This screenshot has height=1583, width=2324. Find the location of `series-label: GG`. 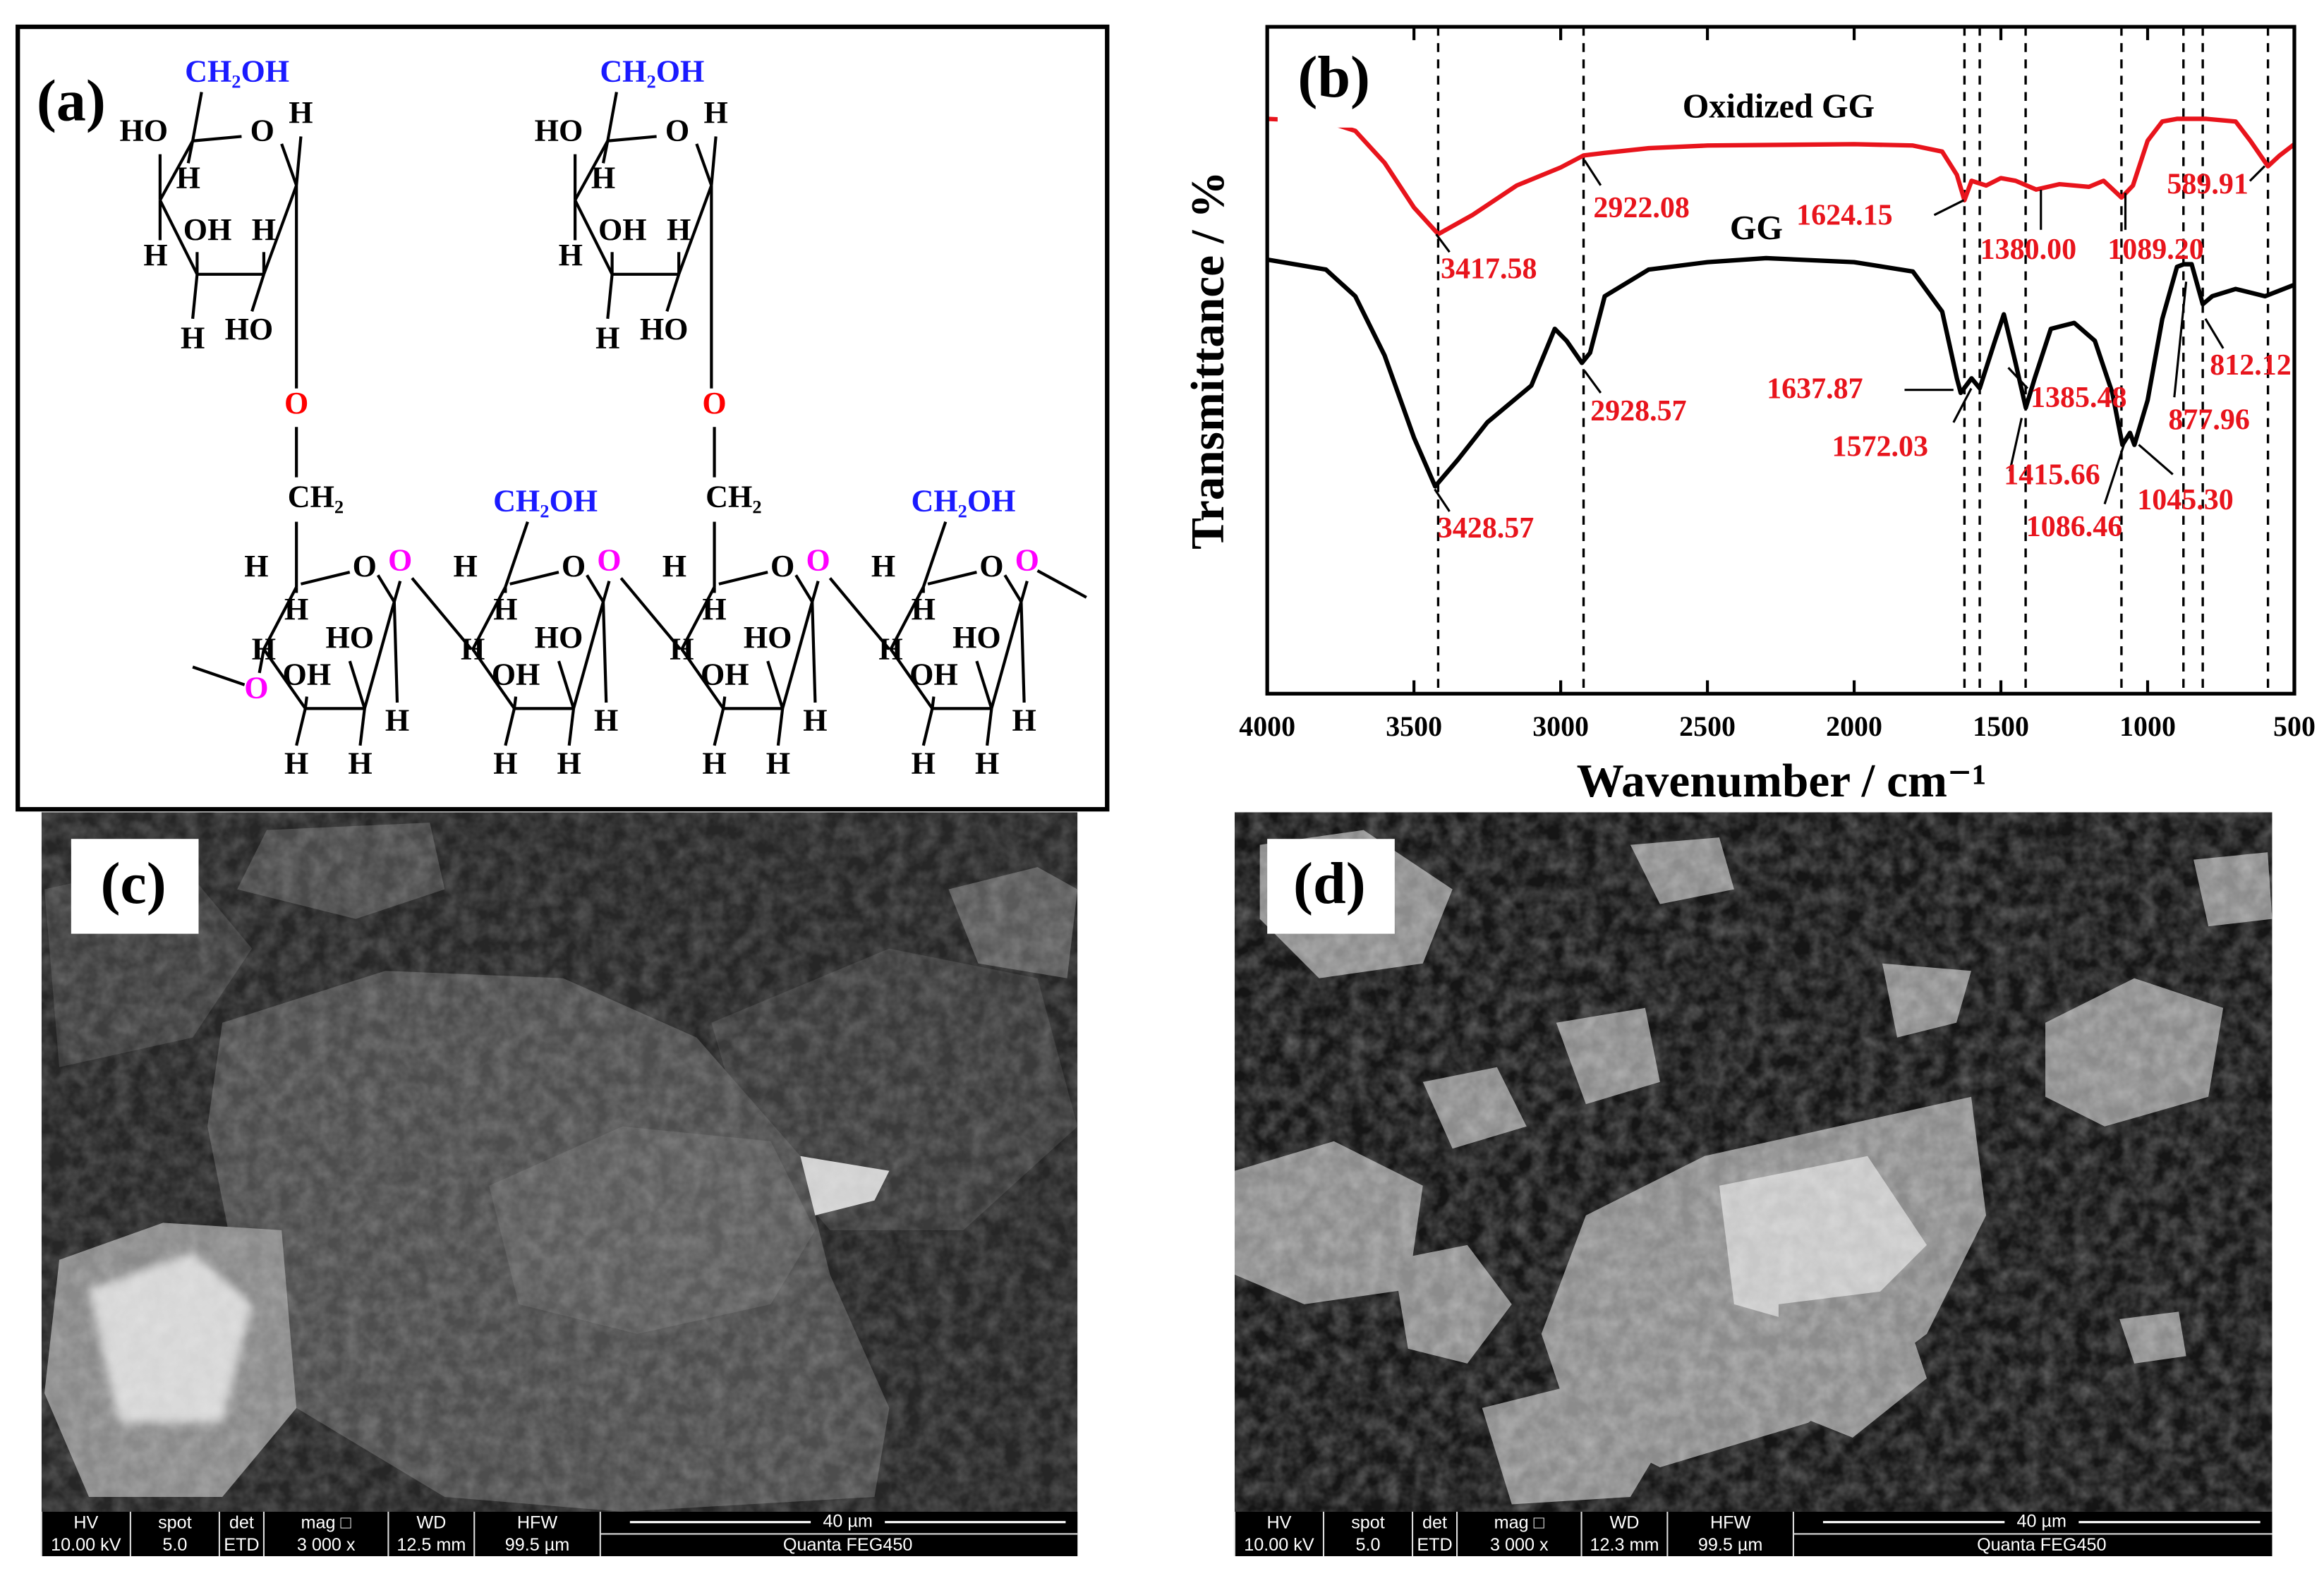

series-label: GG is located at coordinates (1757, 228).